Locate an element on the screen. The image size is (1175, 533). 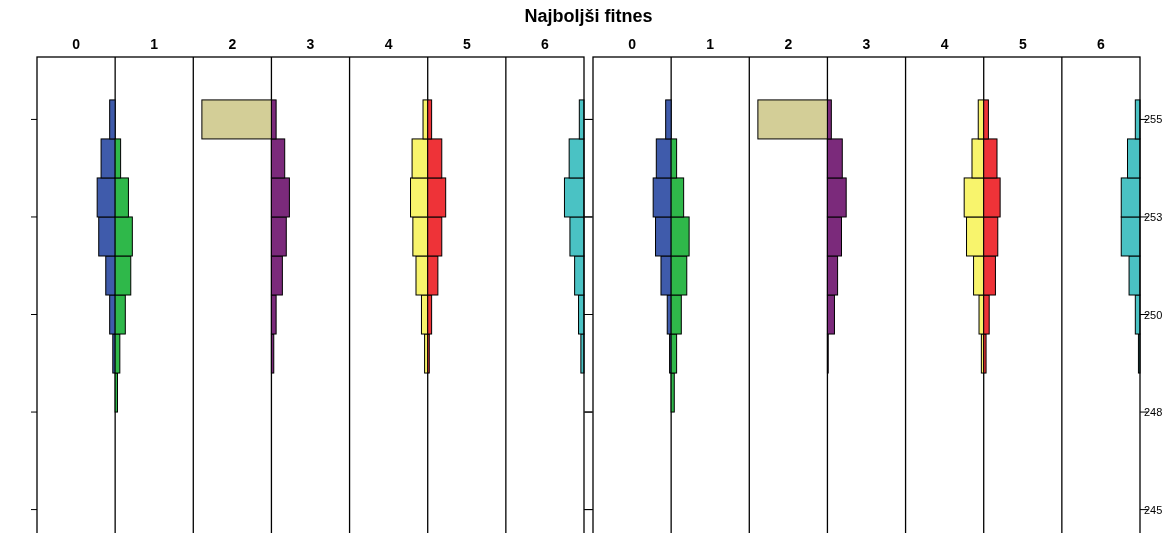
y-tick-label: 250 is located at coordinates (1153, 314).